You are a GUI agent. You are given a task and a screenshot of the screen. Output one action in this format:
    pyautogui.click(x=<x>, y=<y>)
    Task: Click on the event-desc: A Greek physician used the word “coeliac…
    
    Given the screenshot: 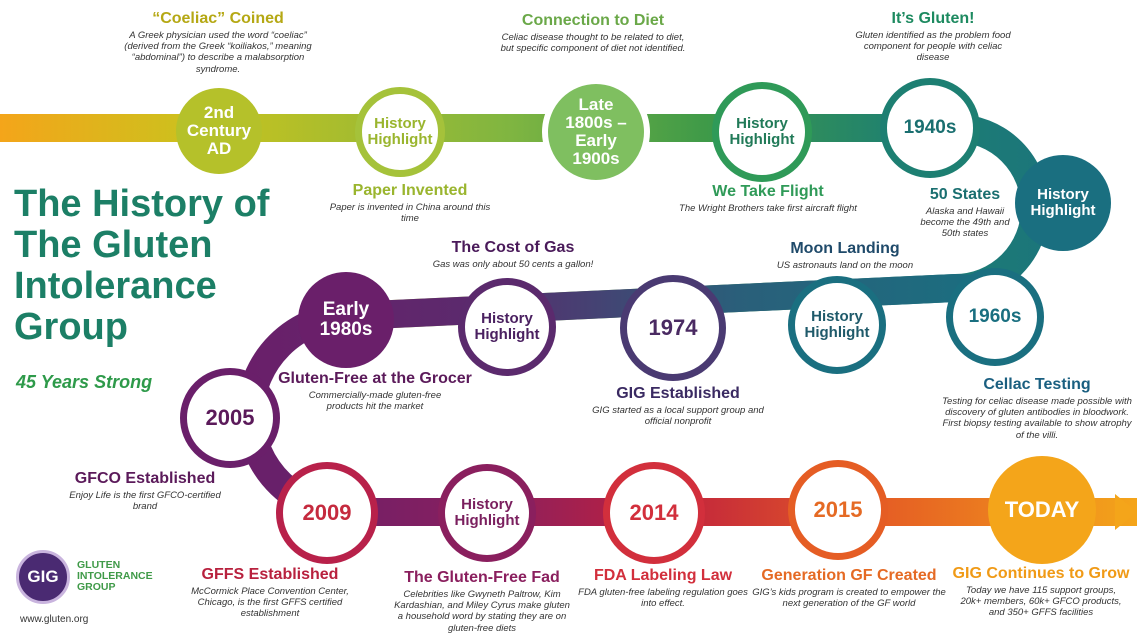 What is the action you would take?
    pyautogui.click(x=218, y=52)
    